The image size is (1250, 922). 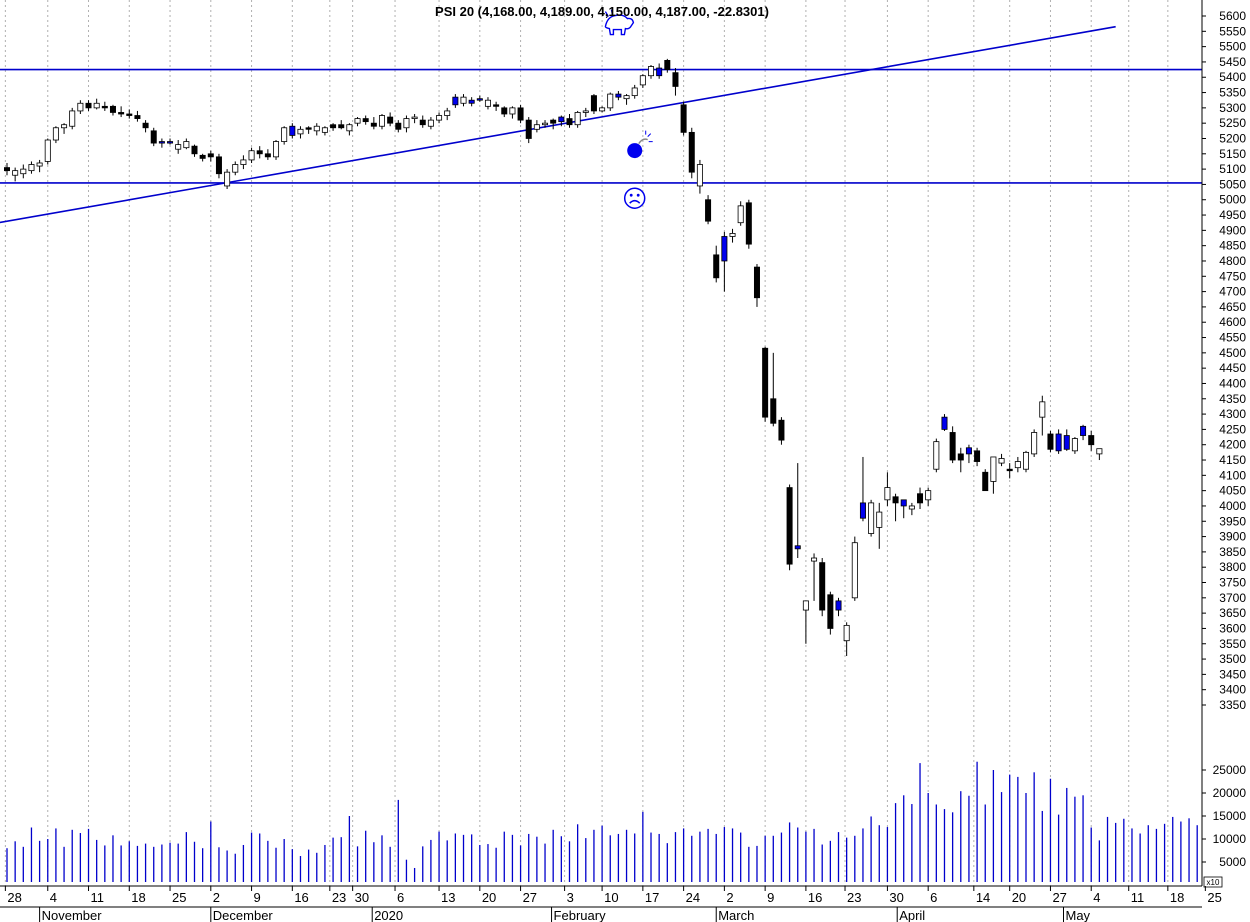 I want to click on month-label: March, so click(x=736, y=915).